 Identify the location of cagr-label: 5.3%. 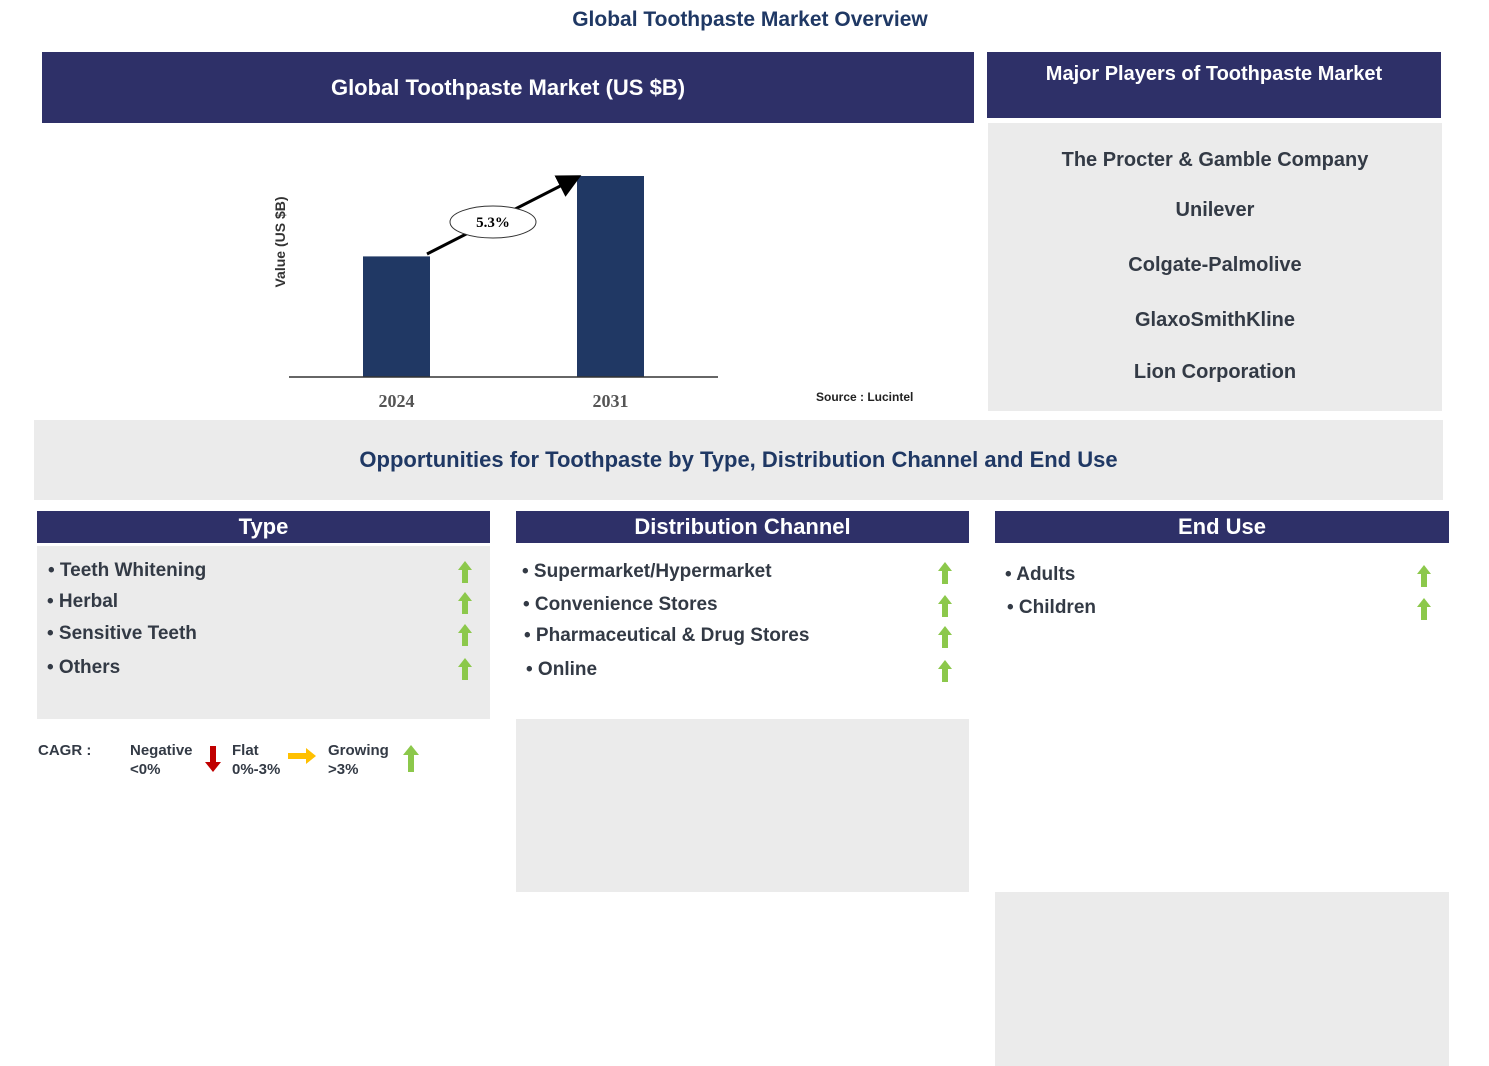
(493, 223).